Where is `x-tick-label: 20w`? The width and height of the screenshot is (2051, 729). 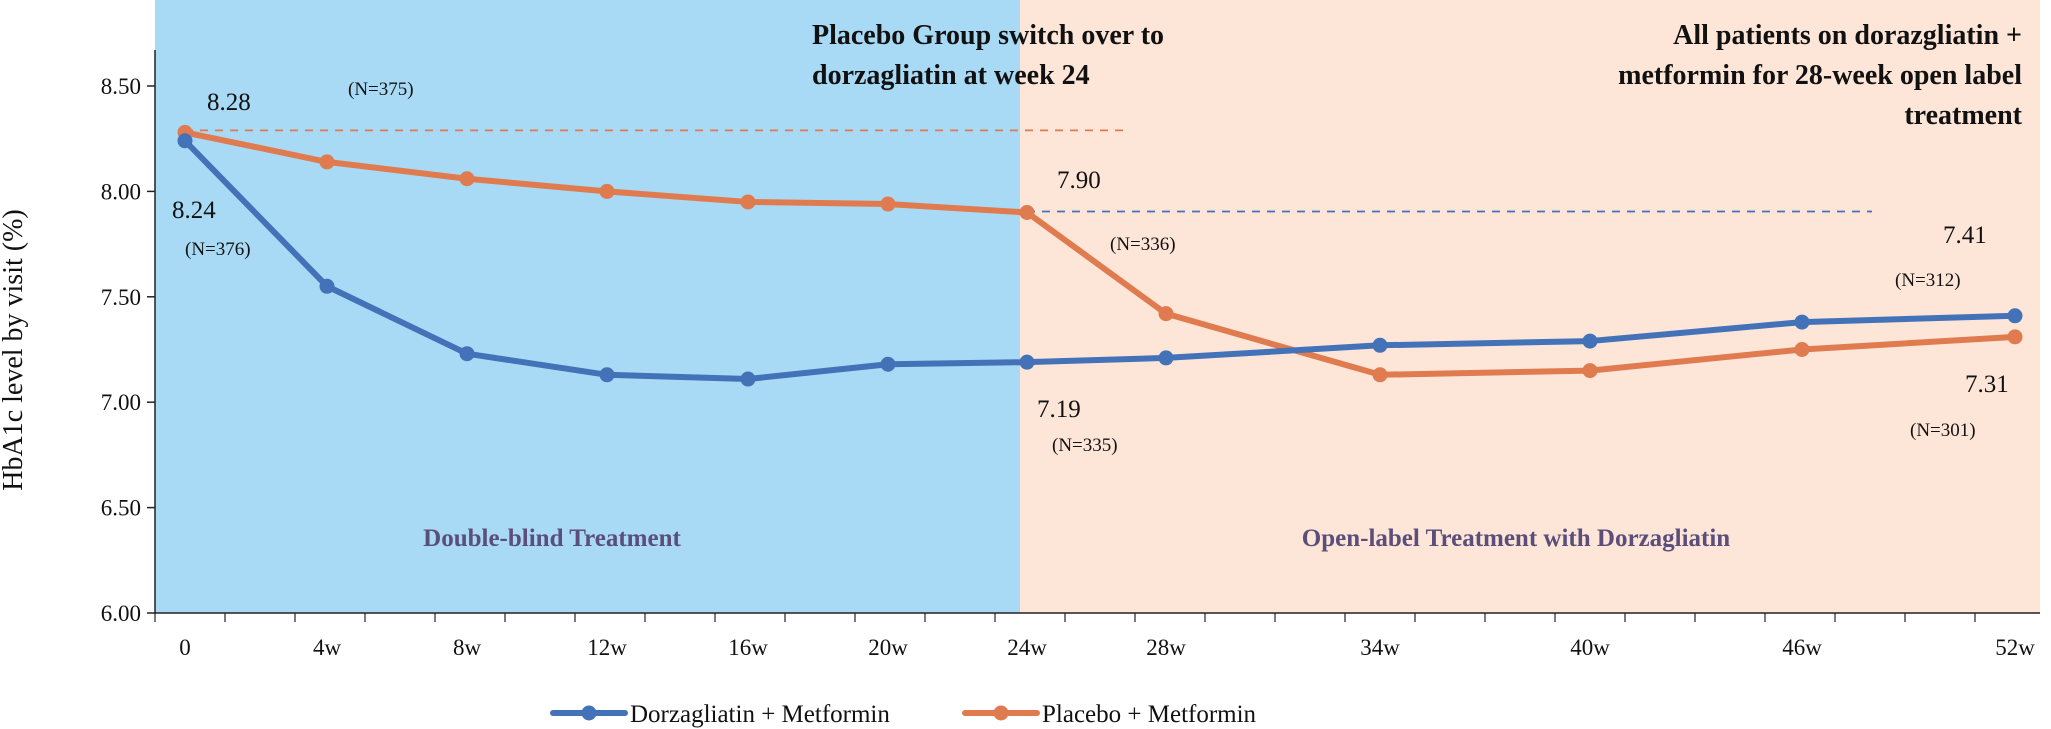
x-tick-label: 20w is located at coordinates (888, 647).